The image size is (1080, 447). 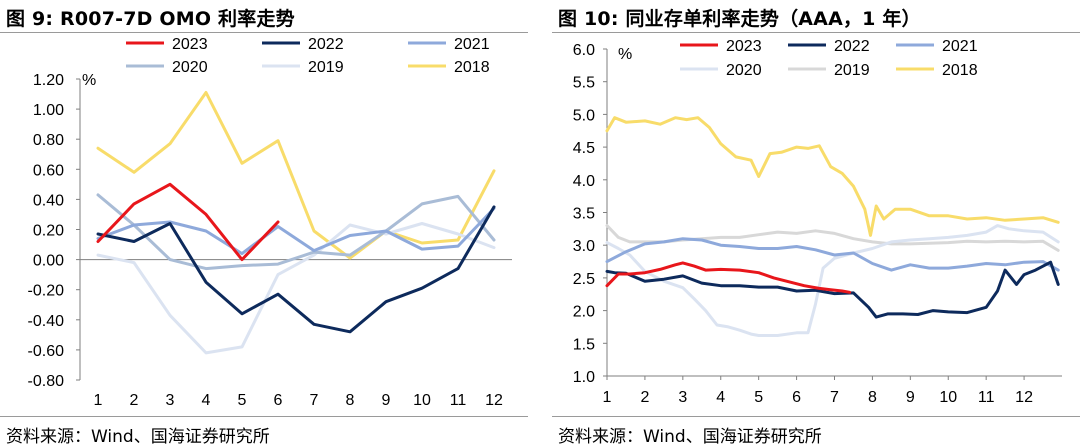 I want to click on y-tick-label: -0.60, so click(x=46, y=351).